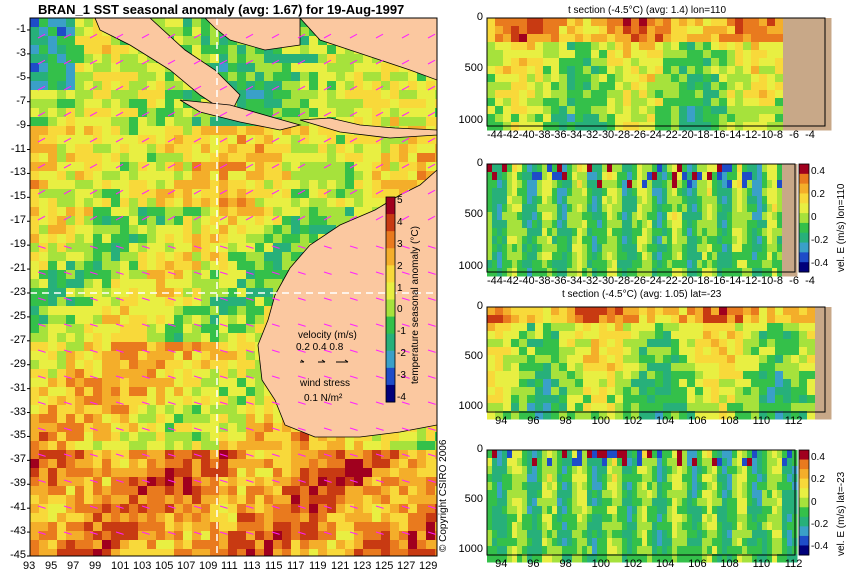 The image size is (850, 580). Describe the element at coordinates (362, 566) in the screenshot. I see `map-x-tick-label: 123` at that location.